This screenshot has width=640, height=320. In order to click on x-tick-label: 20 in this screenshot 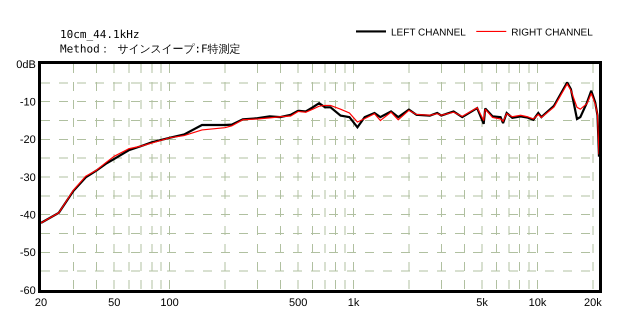, I will do `click(41, 303)`.